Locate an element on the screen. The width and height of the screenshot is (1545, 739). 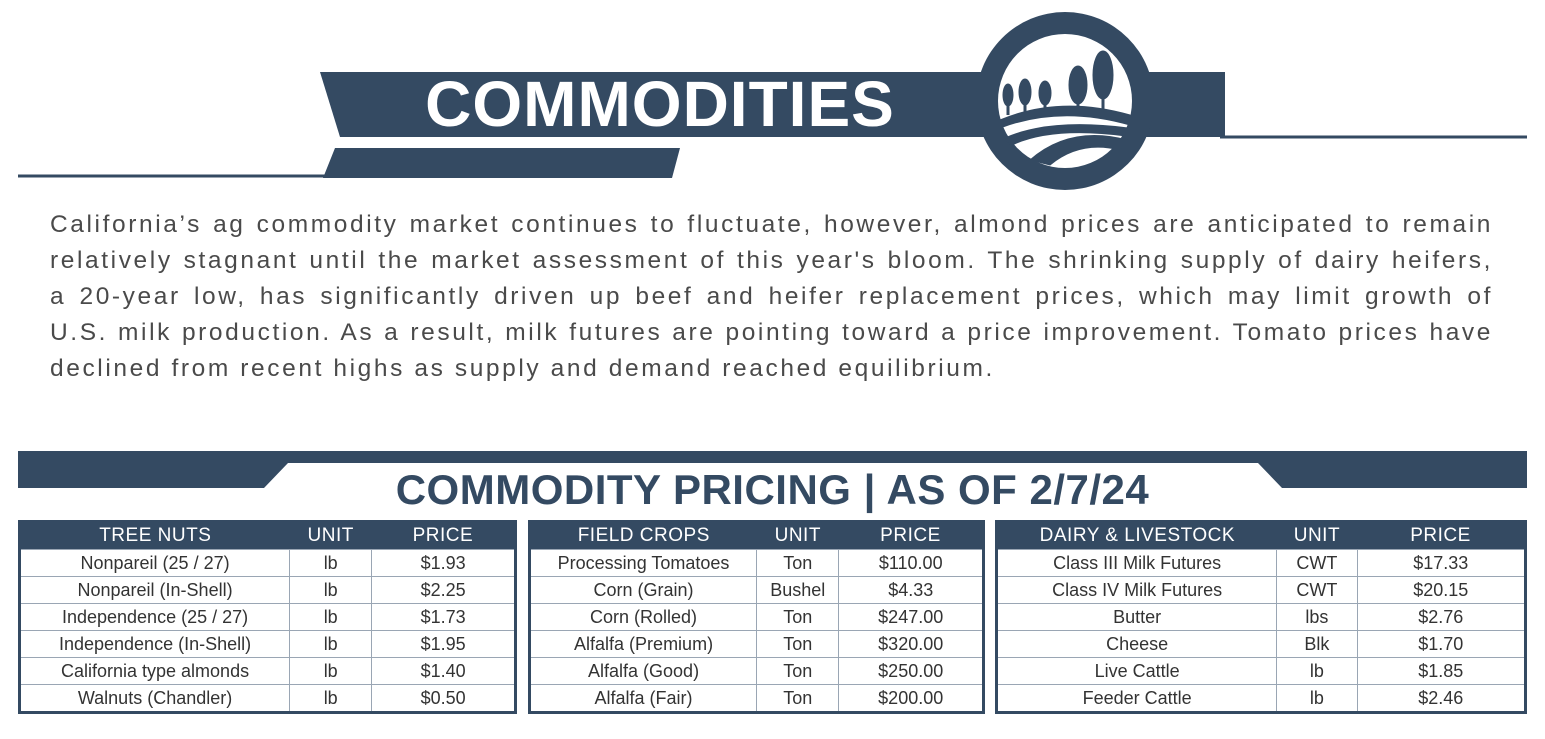
cell: $2.25 is located at coordinates (443, 590).